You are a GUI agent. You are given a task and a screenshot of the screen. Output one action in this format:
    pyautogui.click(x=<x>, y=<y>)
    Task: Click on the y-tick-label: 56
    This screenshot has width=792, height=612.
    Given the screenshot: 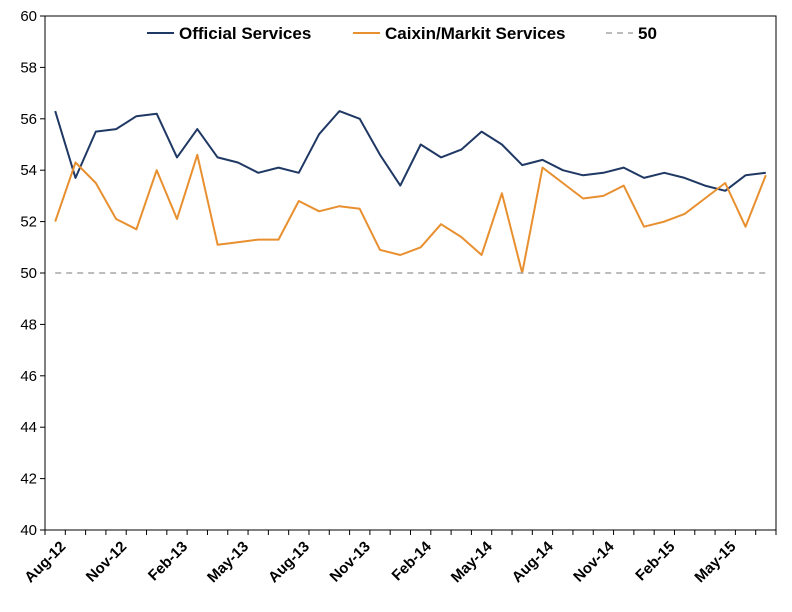 What is the action you would take?
    pyautogui.click(x=28, y=119)
    